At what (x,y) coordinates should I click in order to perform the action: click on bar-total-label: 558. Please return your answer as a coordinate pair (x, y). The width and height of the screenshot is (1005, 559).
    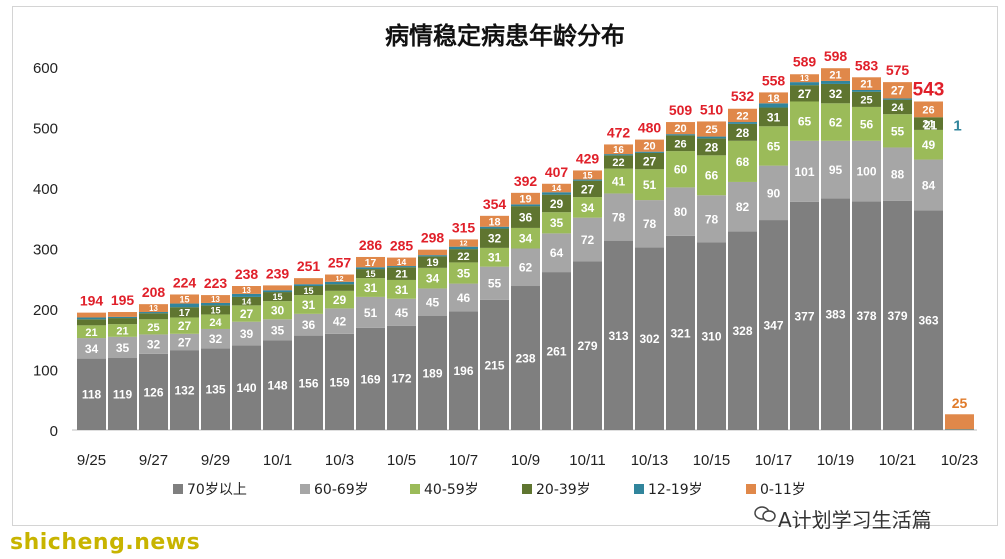
    Looking at the image, I should click on (774, 80).